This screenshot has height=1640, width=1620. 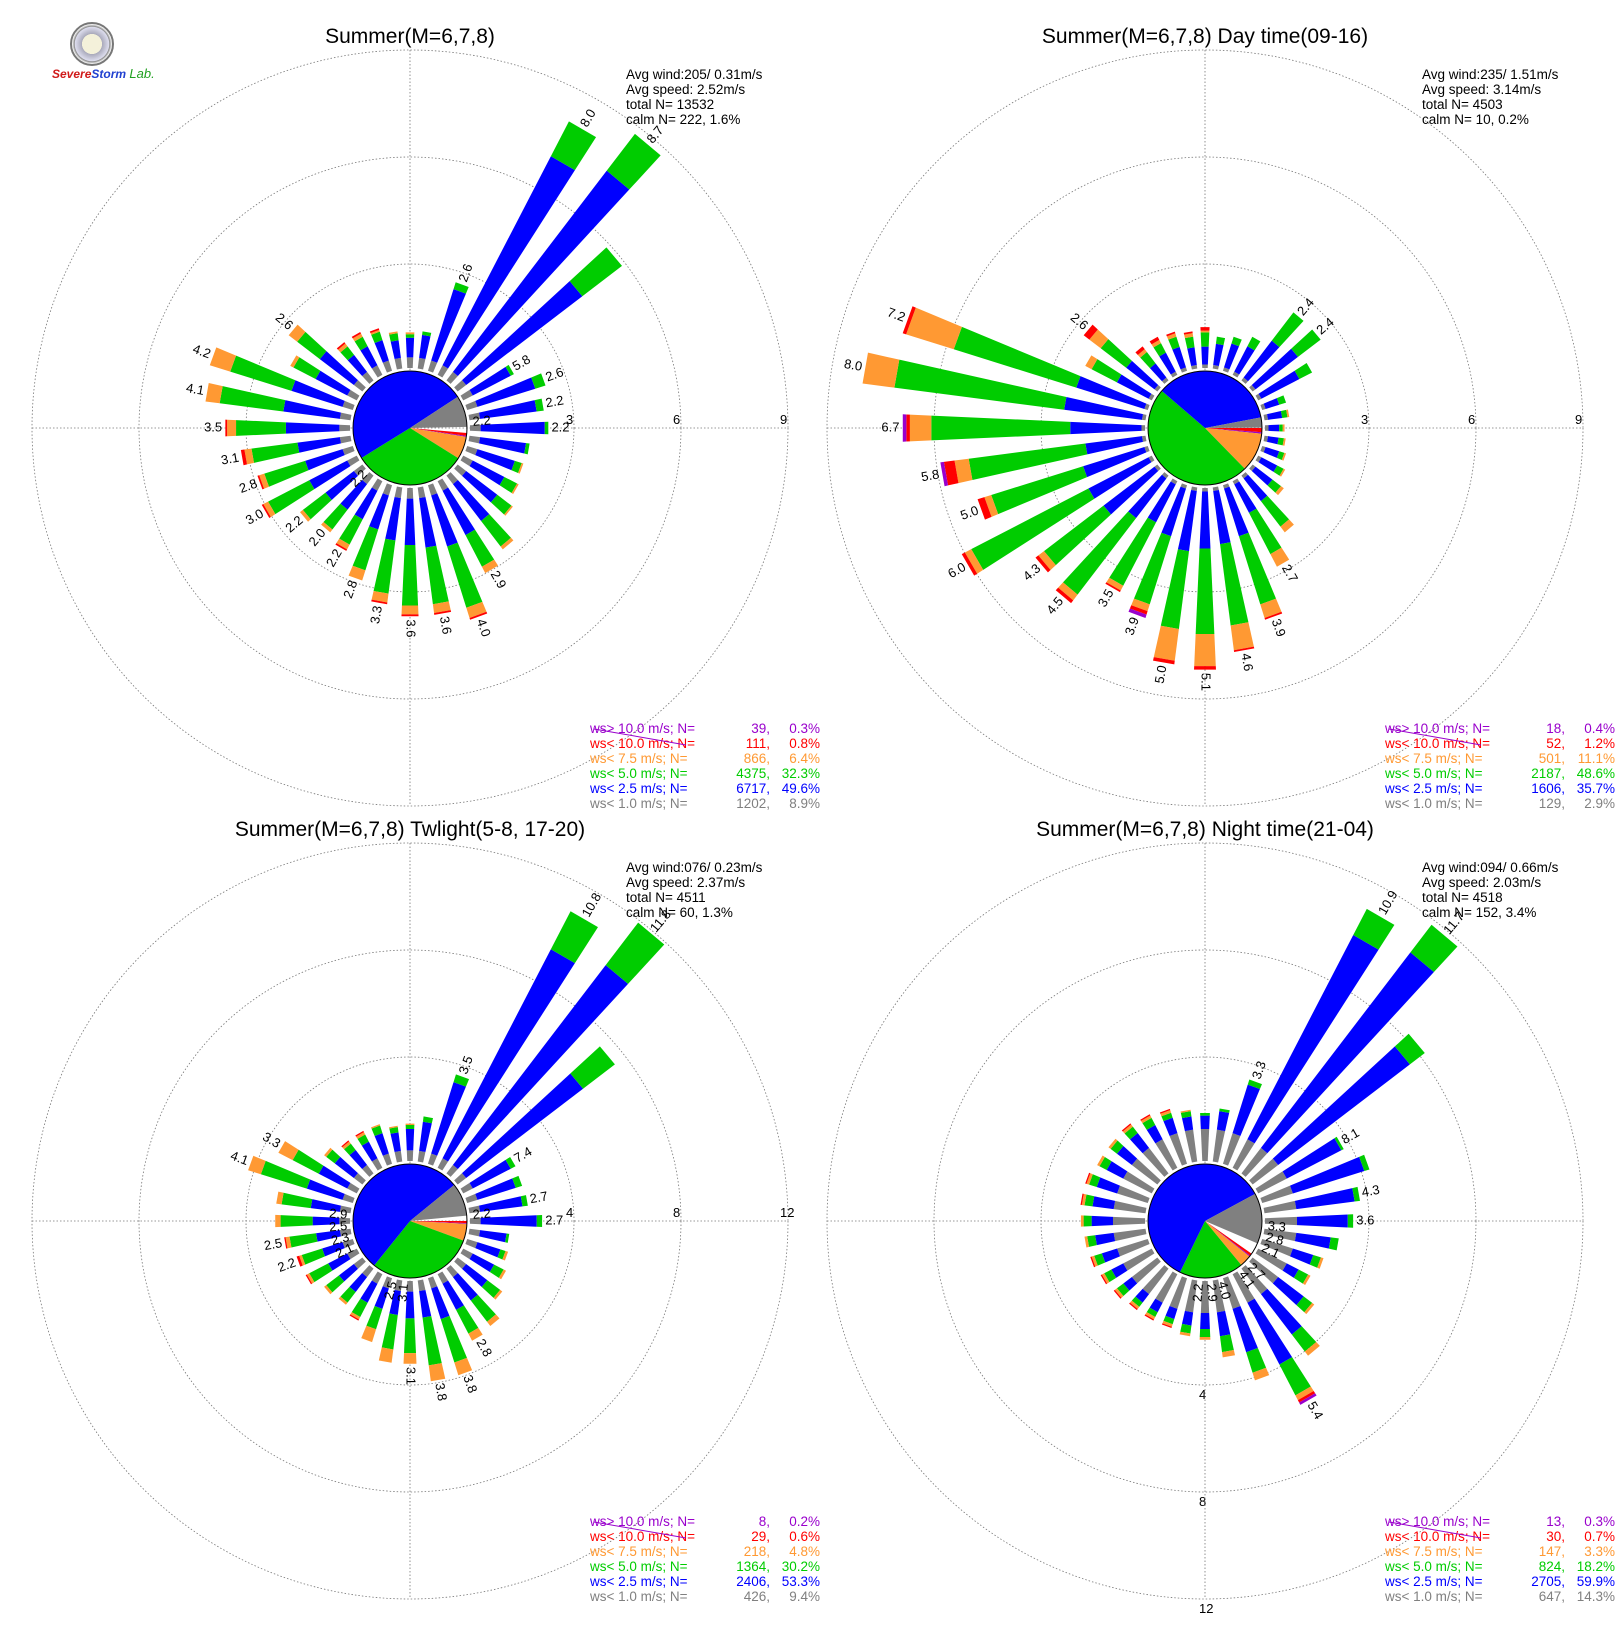 I want to click on legend-label: ws< 5.0 m/s; N=, so click(x=1433, y=773).